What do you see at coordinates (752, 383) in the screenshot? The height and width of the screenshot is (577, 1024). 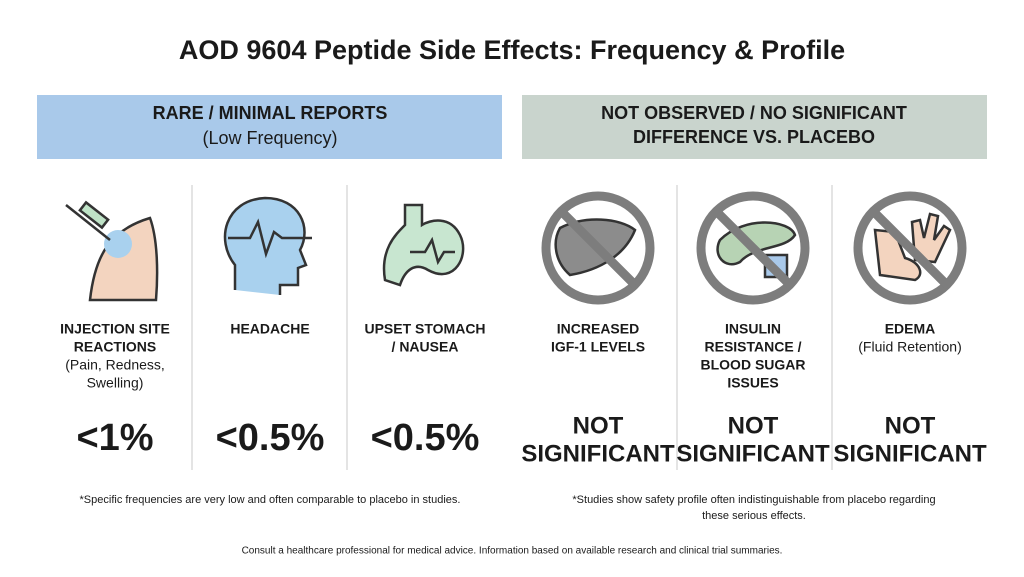 I see `item-label: ISSUES` at bounding box center [752, 383].